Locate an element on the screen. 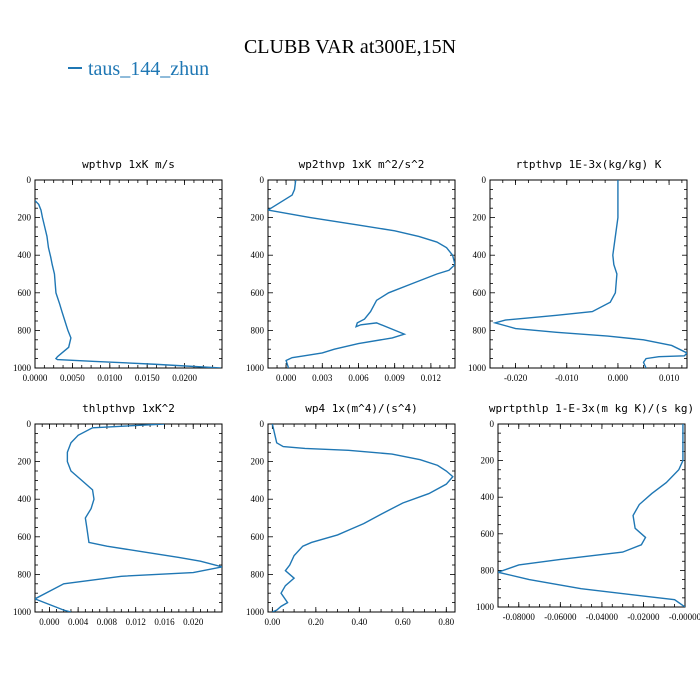 The height and width of the screenshot is (700, 700). x-tick-label: 0.003 is located at coordinates (322, 378).